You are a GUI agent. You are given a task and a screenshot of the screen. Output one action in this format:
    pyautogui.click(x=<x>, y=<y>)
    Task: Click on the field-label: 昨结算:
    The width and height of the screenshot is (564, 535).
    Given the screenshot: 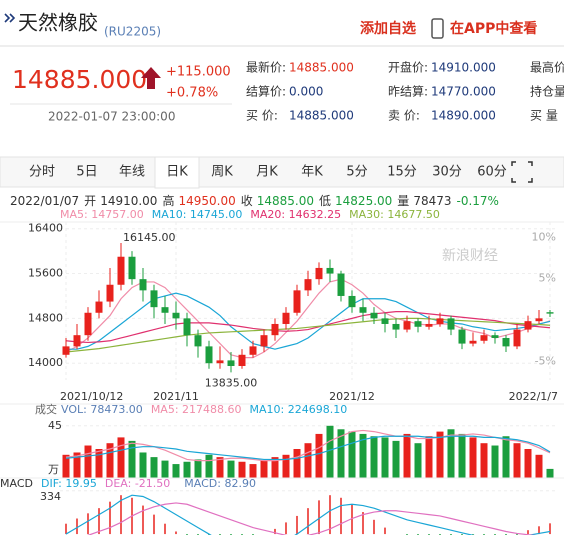 What is the action you would take?
    pyautogui.click(x=408, y=91)
    